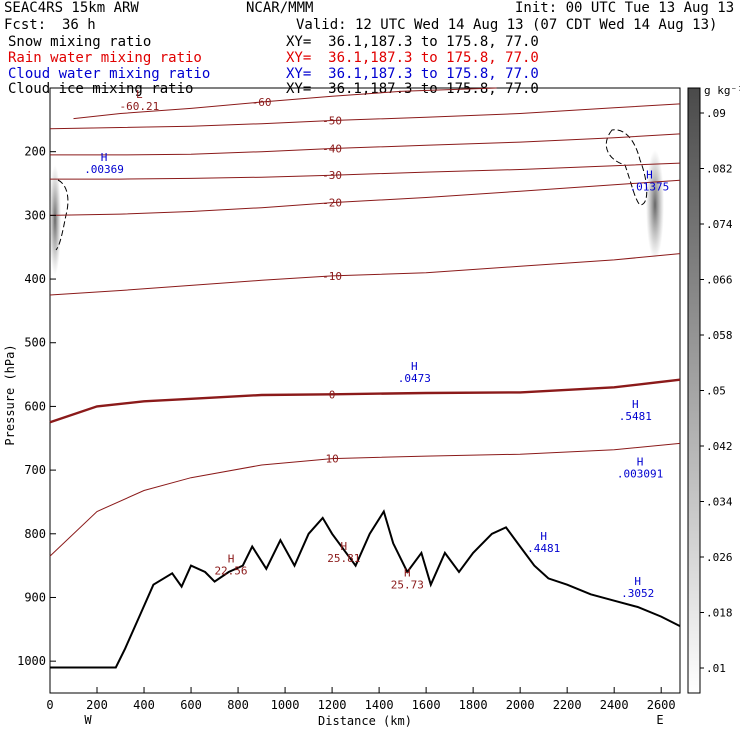  I want to click on colorbar-tick-label: .09, so click(716, 113).